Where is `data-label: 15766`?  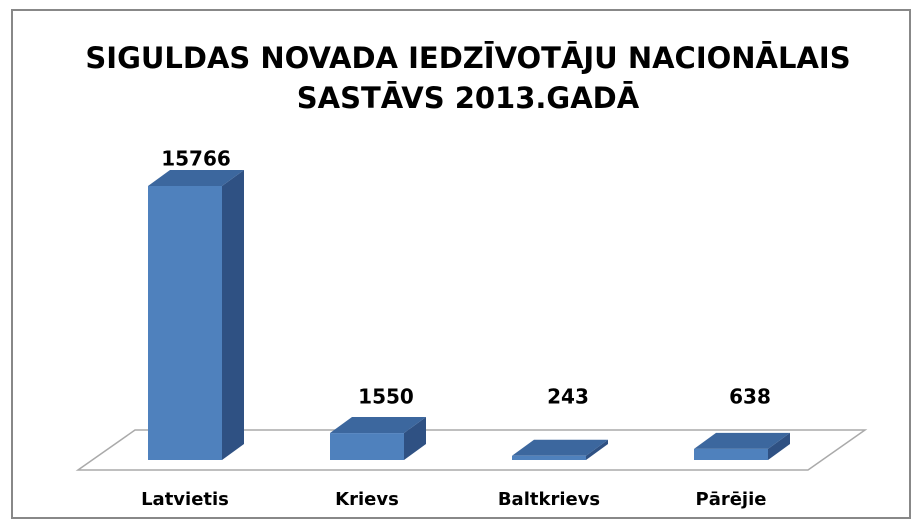
data-label: 15766 is located at coordinates (196, 159).